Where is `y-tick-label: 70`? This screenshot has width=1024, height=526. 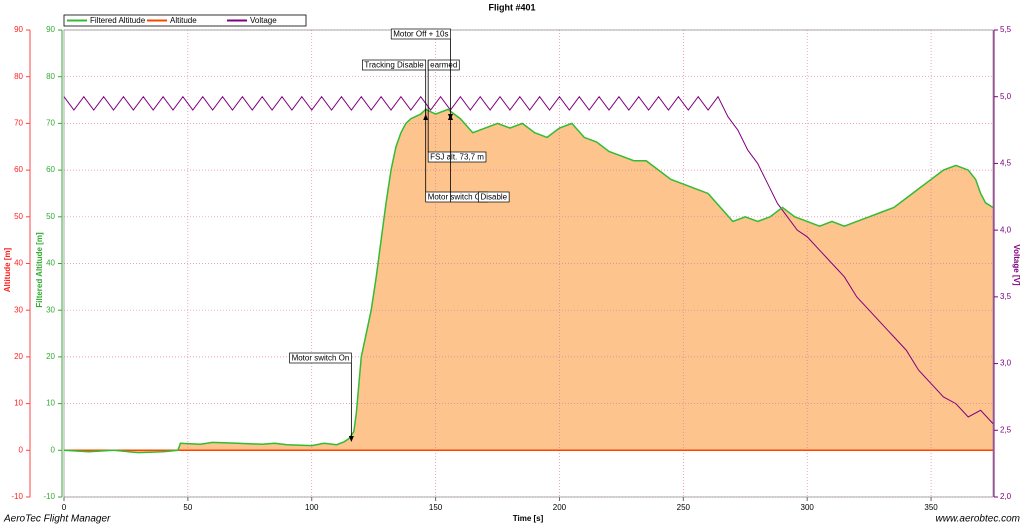 y-tick-label: 70 is located at coordinates (18, 123).